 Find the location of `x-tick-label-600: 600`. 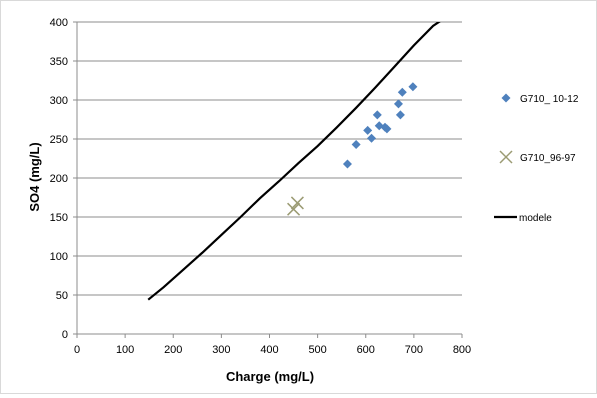

x-tick-label-600: 600 is located at coordinates (366, 350).